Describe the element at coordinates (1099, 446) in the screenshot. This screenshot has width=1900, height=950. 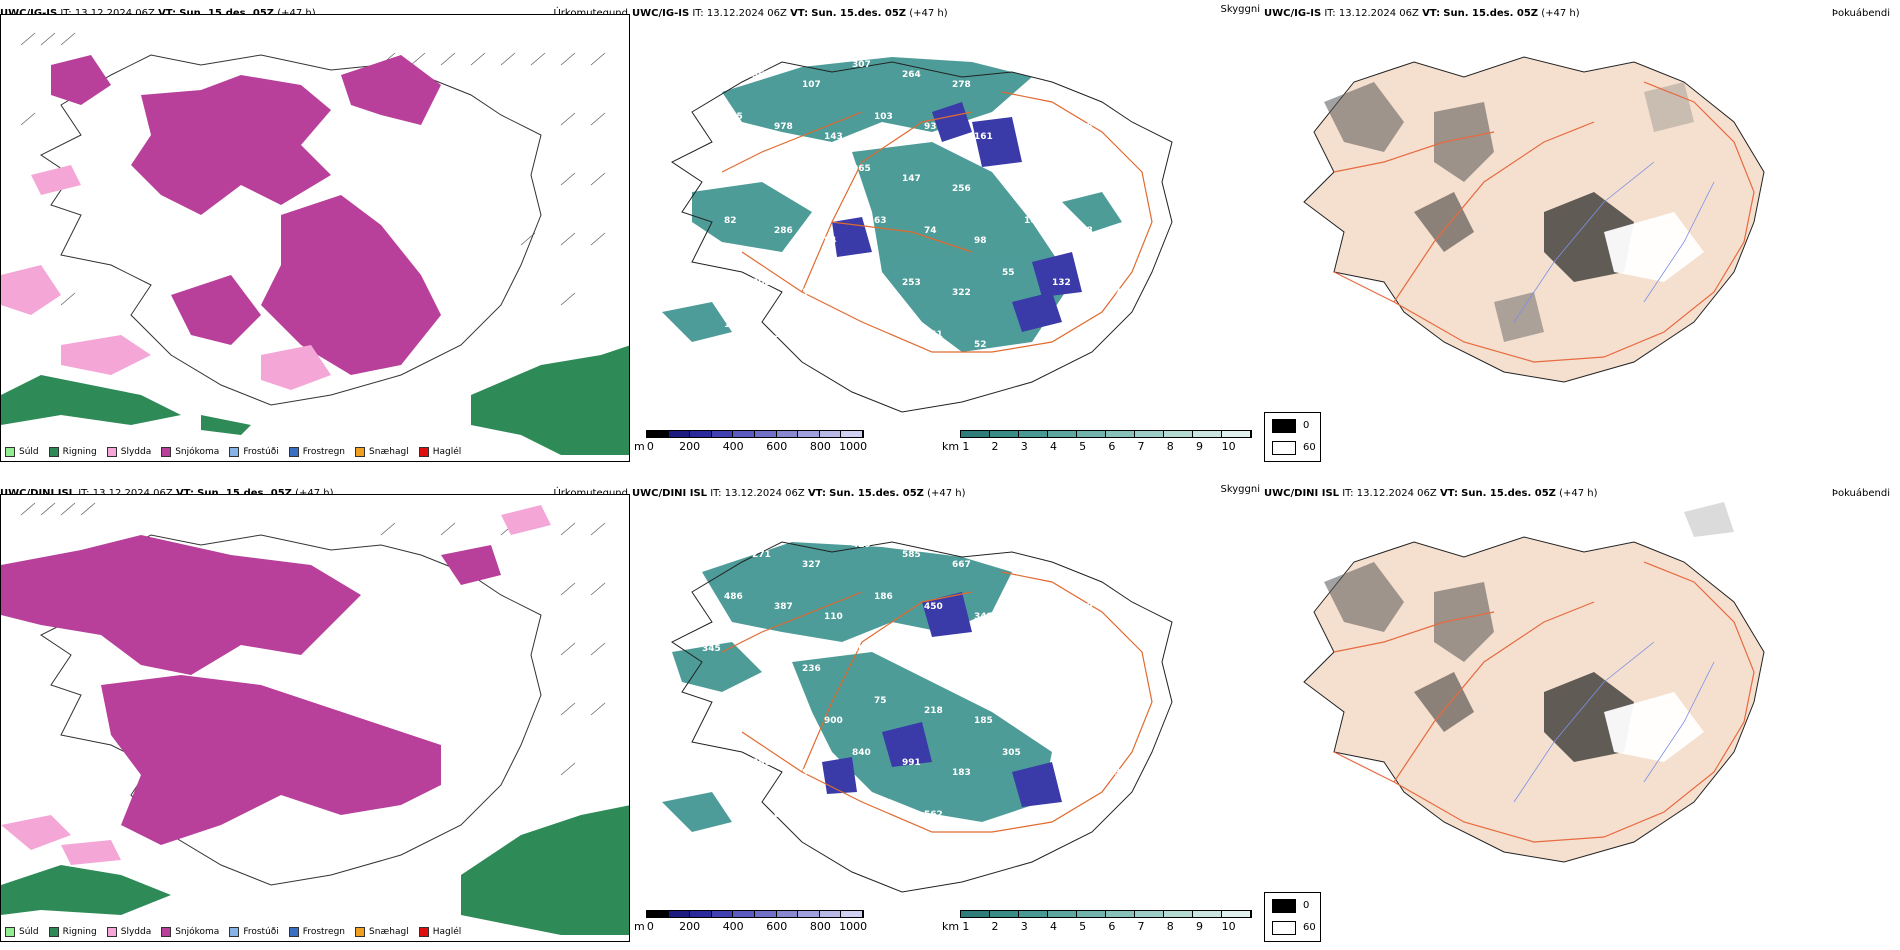
I see `visibility-ticks: 1 2 3 4 5 6 7 8 9 10` at that location.